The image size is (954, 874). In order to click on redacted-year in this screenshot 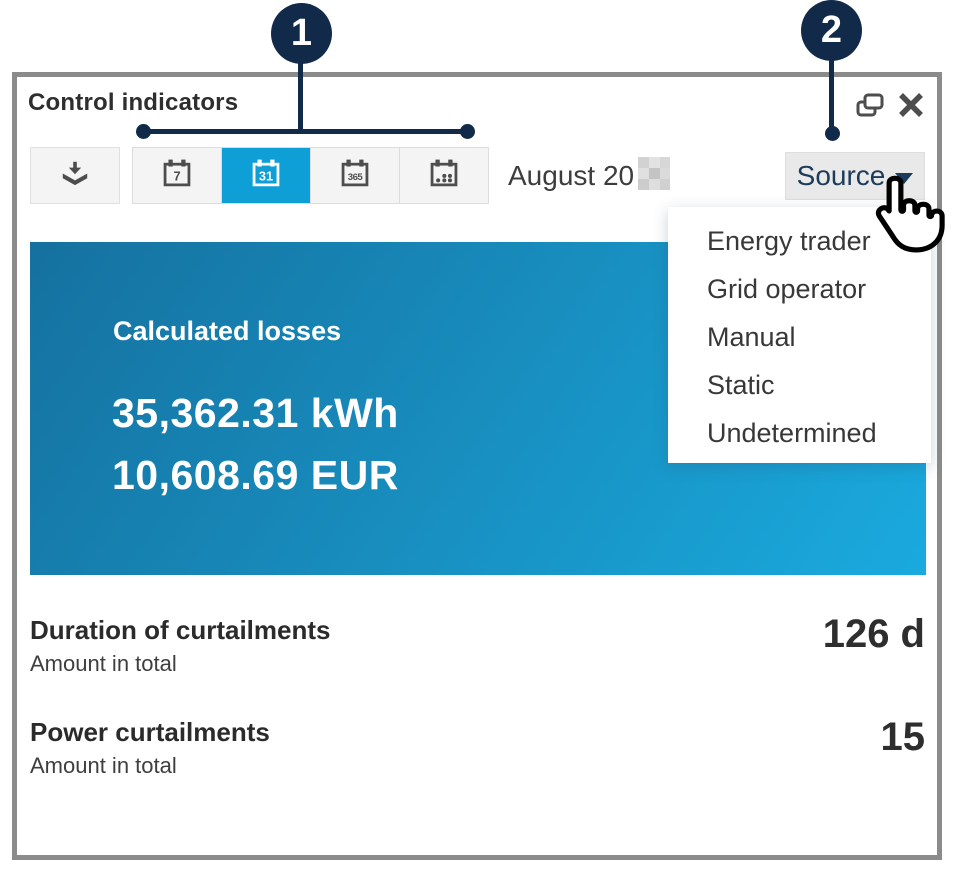, I will do `click(654, 176)`.